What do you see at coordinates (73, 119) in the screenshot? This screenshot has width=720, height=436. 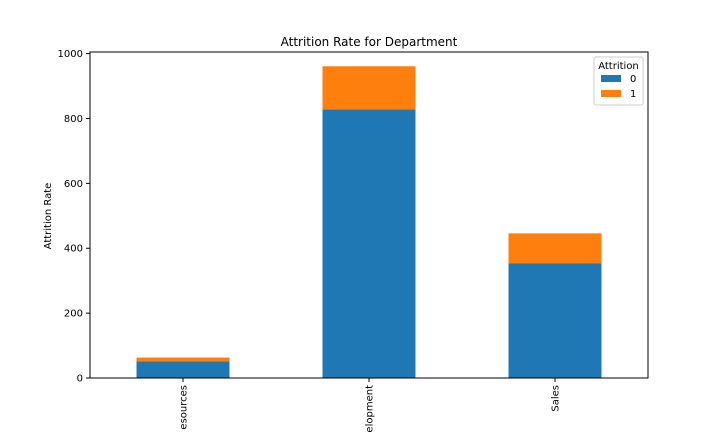 I see `y-tick-label: 800` at bounding box center [73, 119].